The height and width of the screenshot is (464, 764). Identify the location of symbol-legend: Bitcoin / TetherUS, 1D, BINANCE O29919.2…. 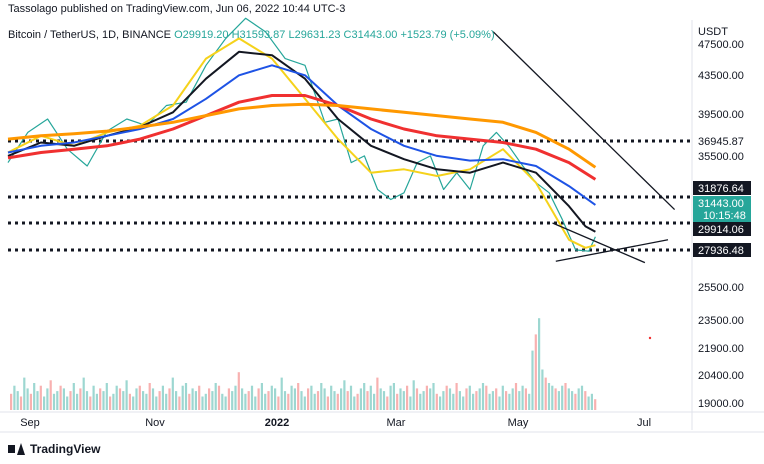
(251, 35).